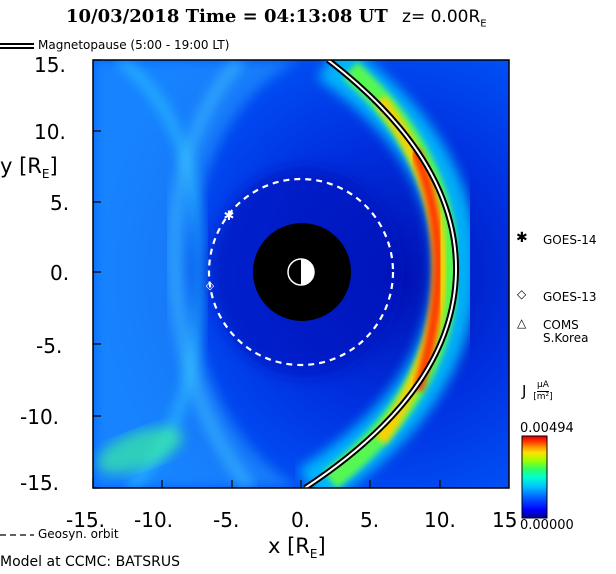 The width and height of the screenshot is (616, 574). I want to click on ytick-10: 10., so click(50, 132).